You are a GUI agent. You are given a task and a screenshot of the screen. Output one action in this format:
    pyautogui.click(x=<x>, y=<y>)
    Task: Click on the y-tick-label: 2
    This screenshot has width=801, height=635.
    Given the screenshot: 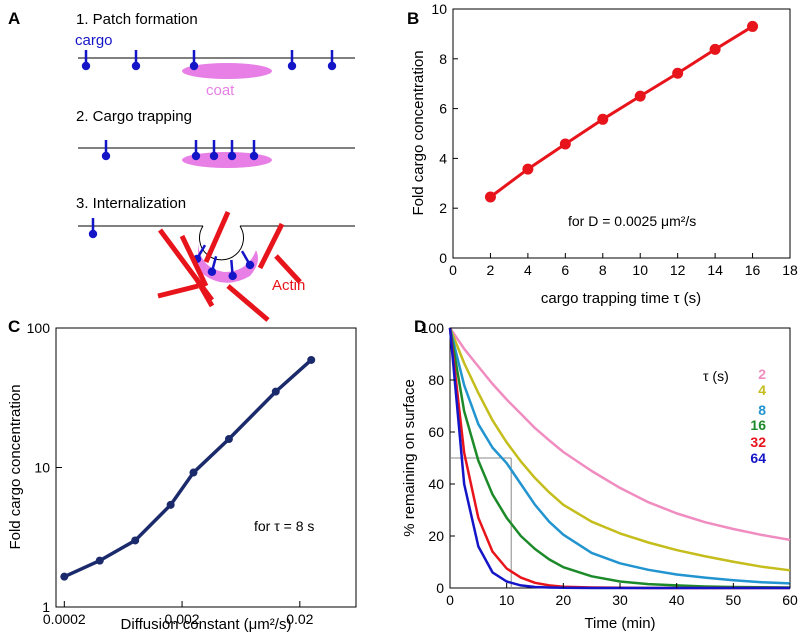 What is the action you would take?
    pyautogui.click(x=443, y=208)
    